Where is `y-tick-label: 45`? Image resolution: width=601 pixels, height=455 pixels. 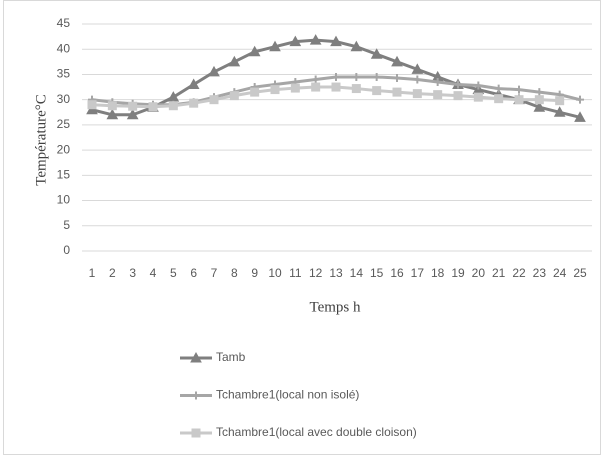 y-tick-label: 45 is located at coordinates (64, 23).